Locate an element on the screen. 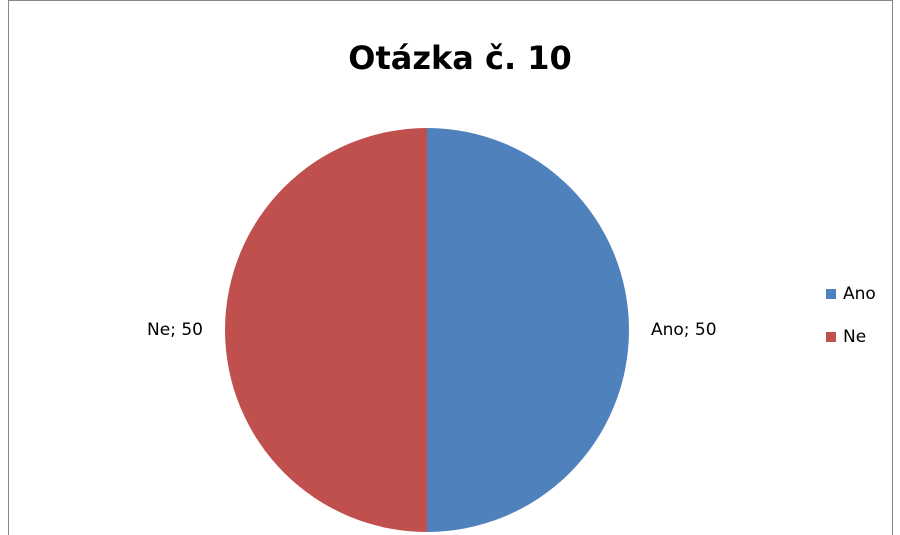 Image resolution: width=900 pixels, height=535 pixels. data-label: Ne; 50 is located at coordinates (175, 330).